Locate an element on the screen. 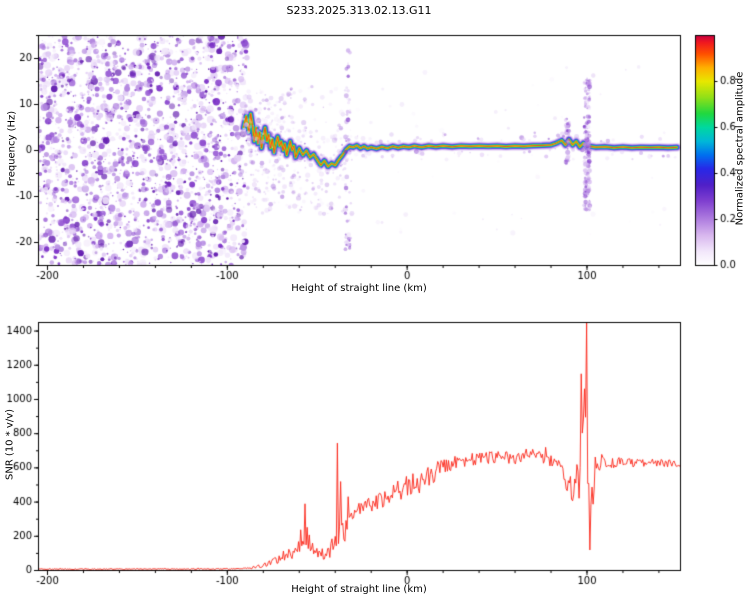 The image size is (750, 600). spectrogram-x-axis-label: Height of straight line (km) is located at coordinates (359, 288).